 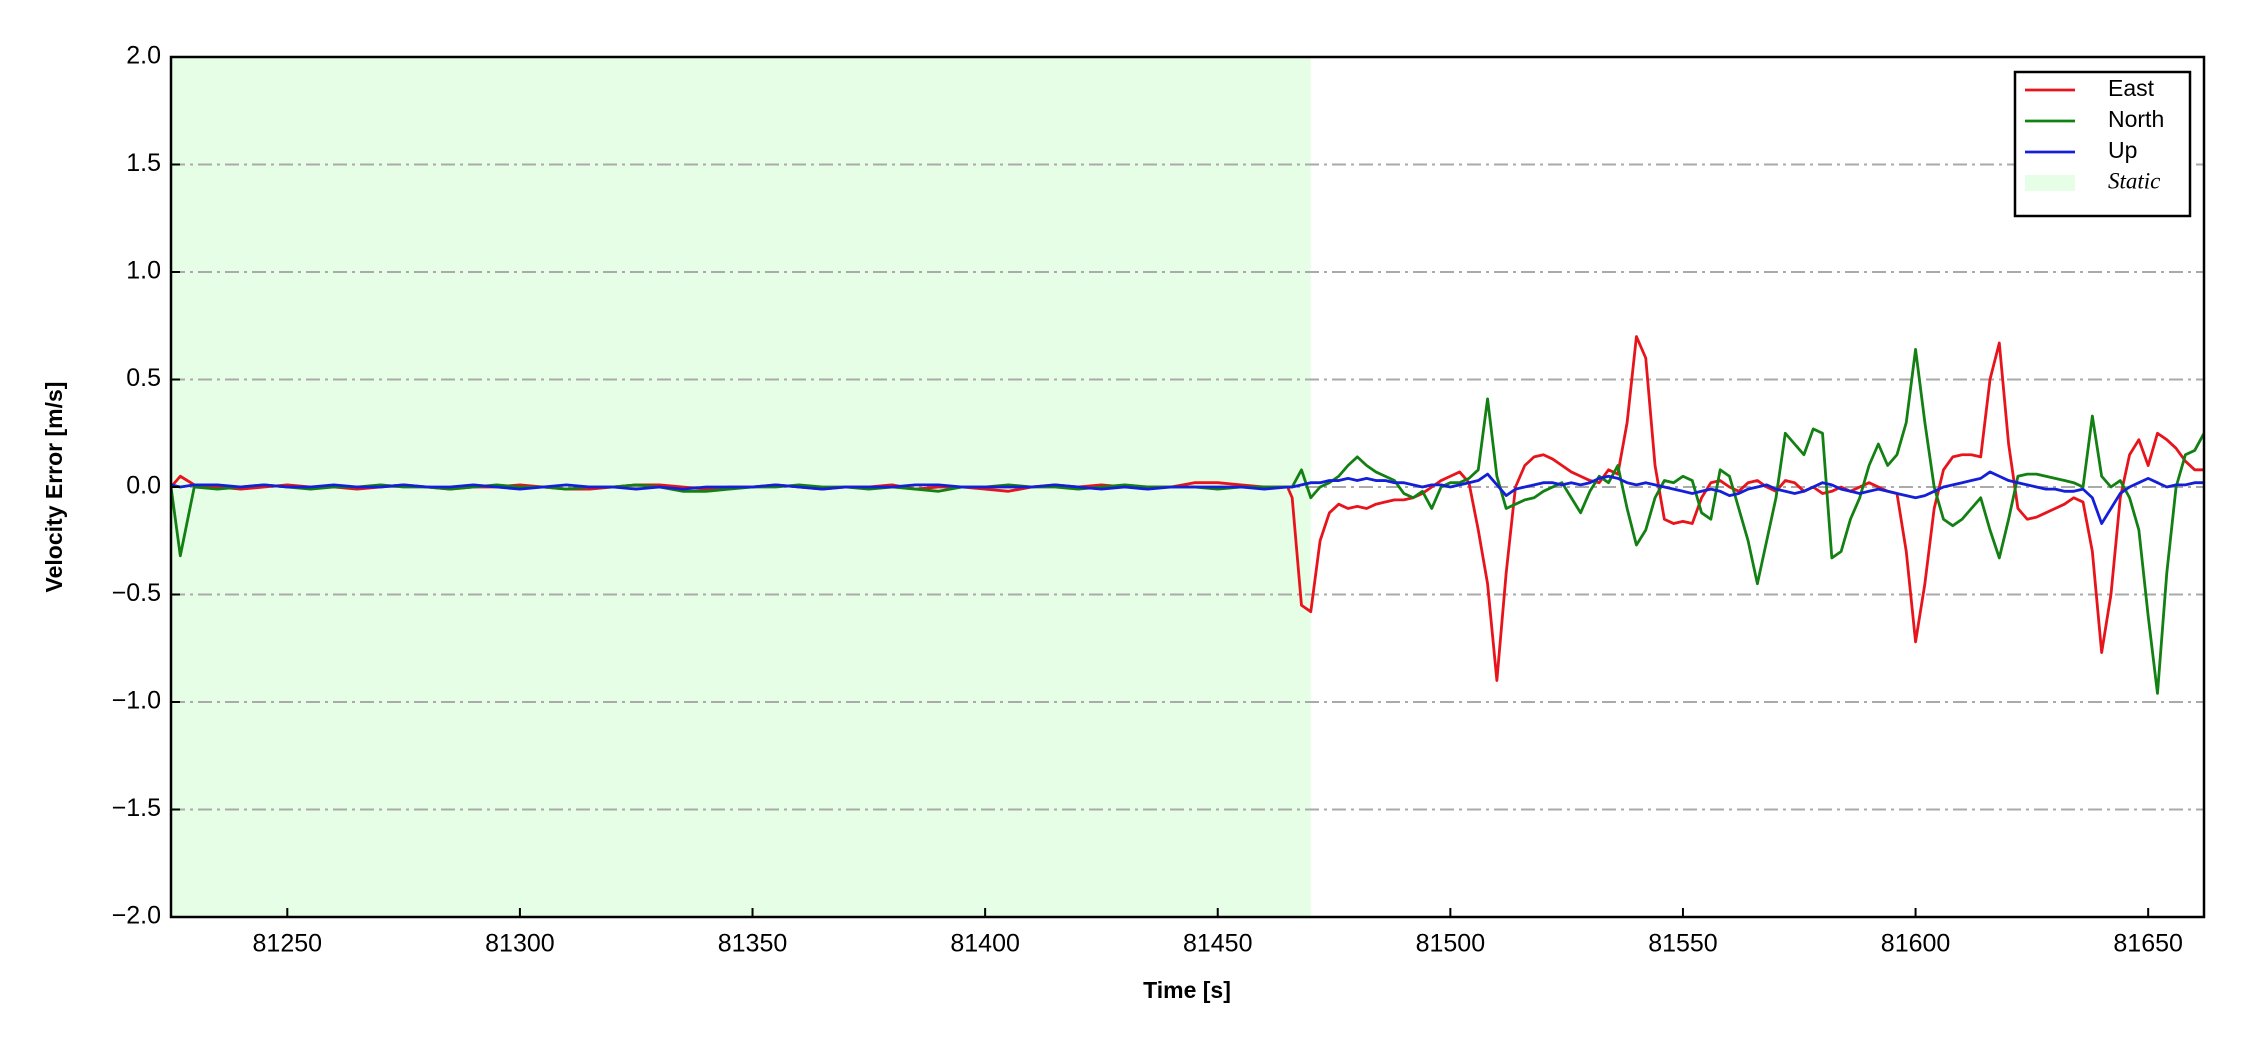 I want to click on y-tick-label: 1.0, so click(x=143, y=271).